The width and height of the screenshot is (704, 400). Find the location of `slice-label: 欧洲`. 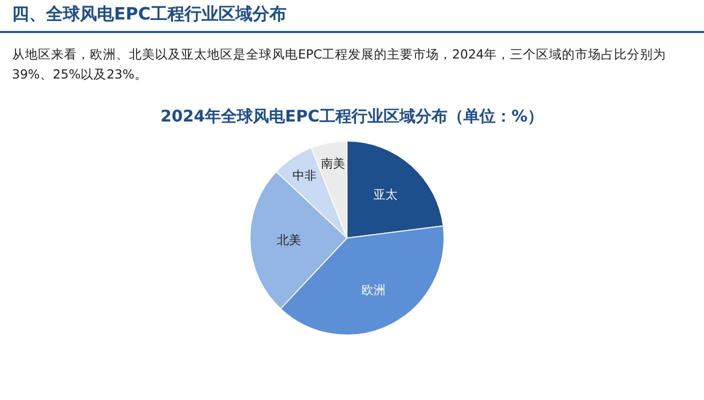

slice-label: 欧洲 is located at coordinates (373, 289).